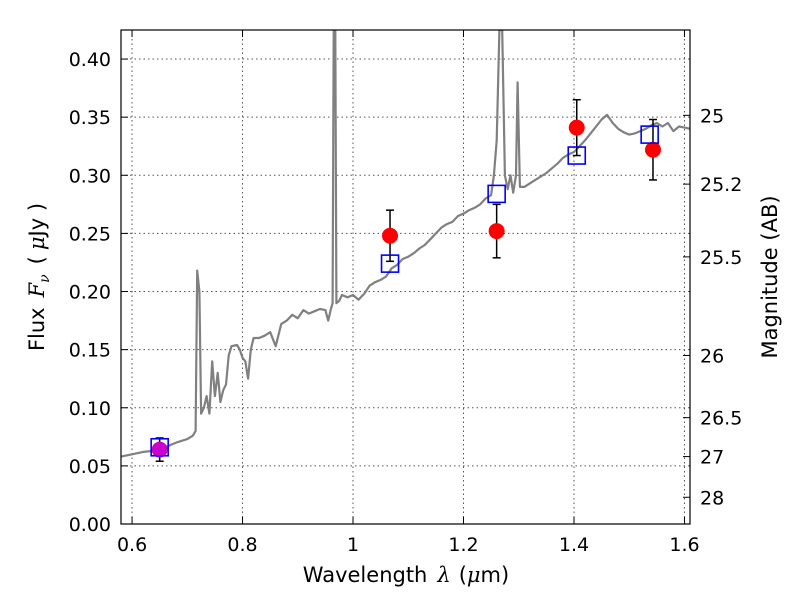 This screenshot has height=600, width=800. What do you see at coordinates (721, 258) in the screenshot?
I see `y2-tick-label: 25.5` at bounding box center [721, 258].